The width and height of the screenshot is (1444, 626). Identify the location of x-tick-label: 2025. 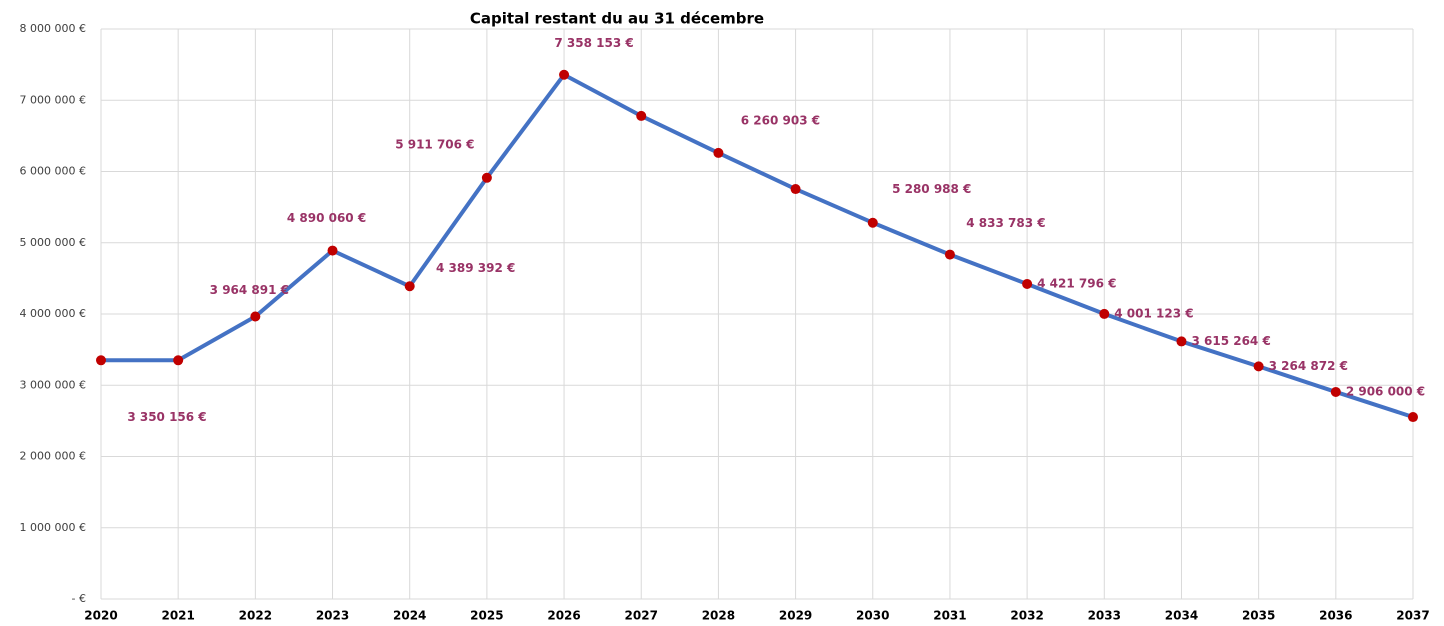
(486, 616).